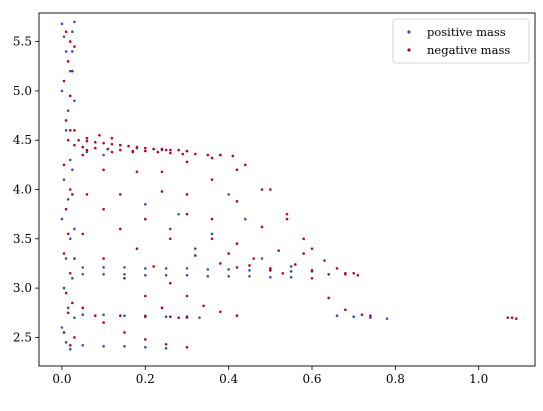 This screenshot has height=411, width=543. What do you see at coordinates (468, 50) in the screenshot?
I see `legend-label: negative mass` at bounding box center [468, 50].